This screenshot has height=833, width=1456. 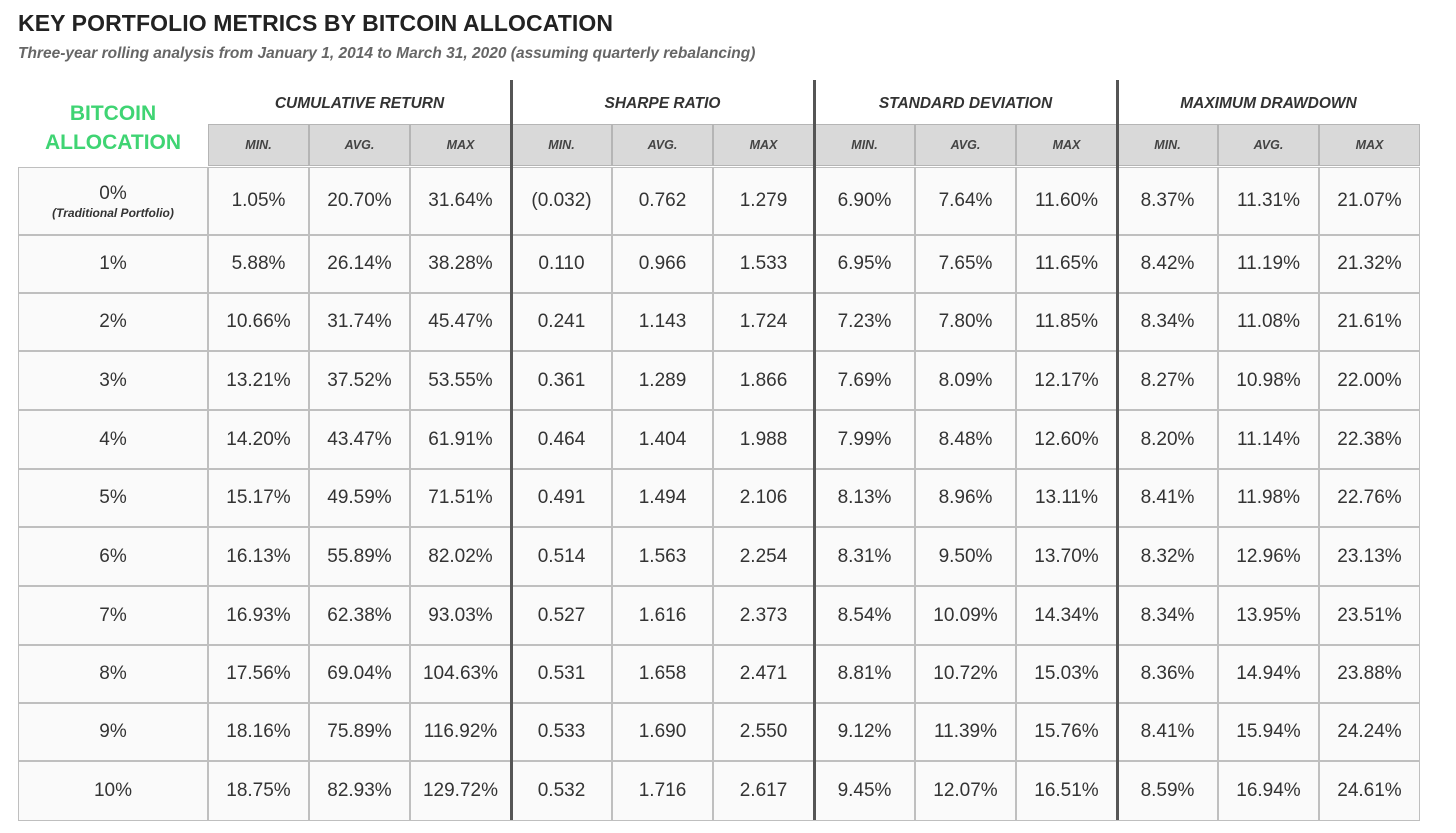 I want to click on table-cell: 55.89%, so click(x=359, y=556).